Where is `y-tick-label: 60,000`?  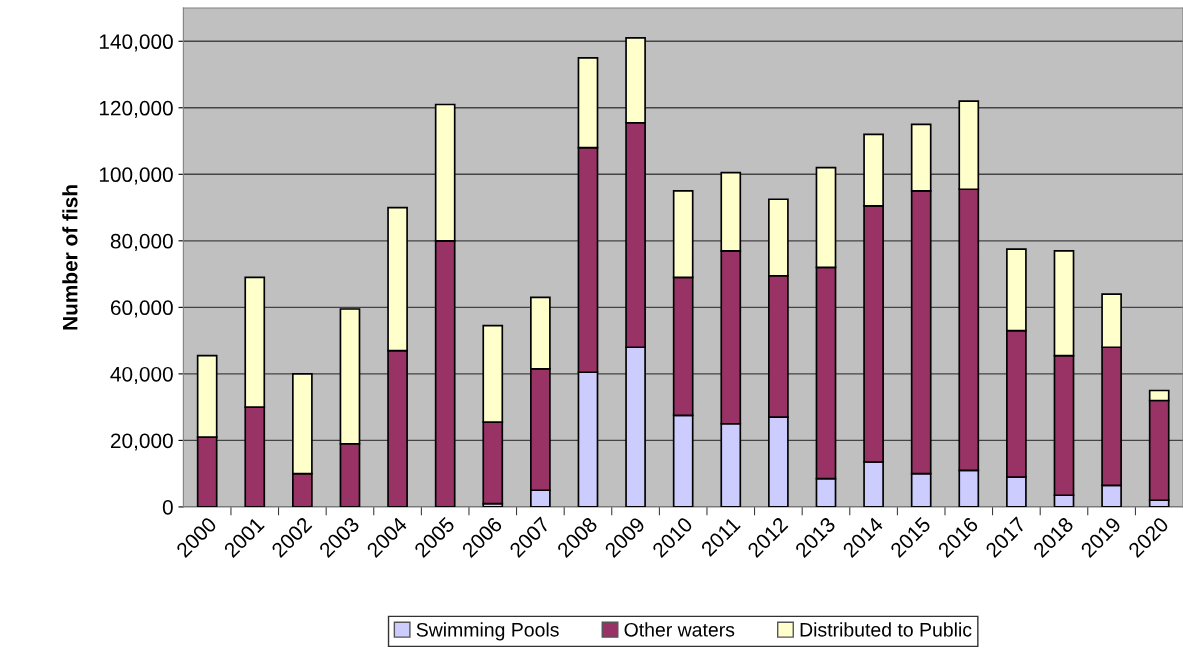
y-tick-label: 60,000 is located at coordinates (141, 309).